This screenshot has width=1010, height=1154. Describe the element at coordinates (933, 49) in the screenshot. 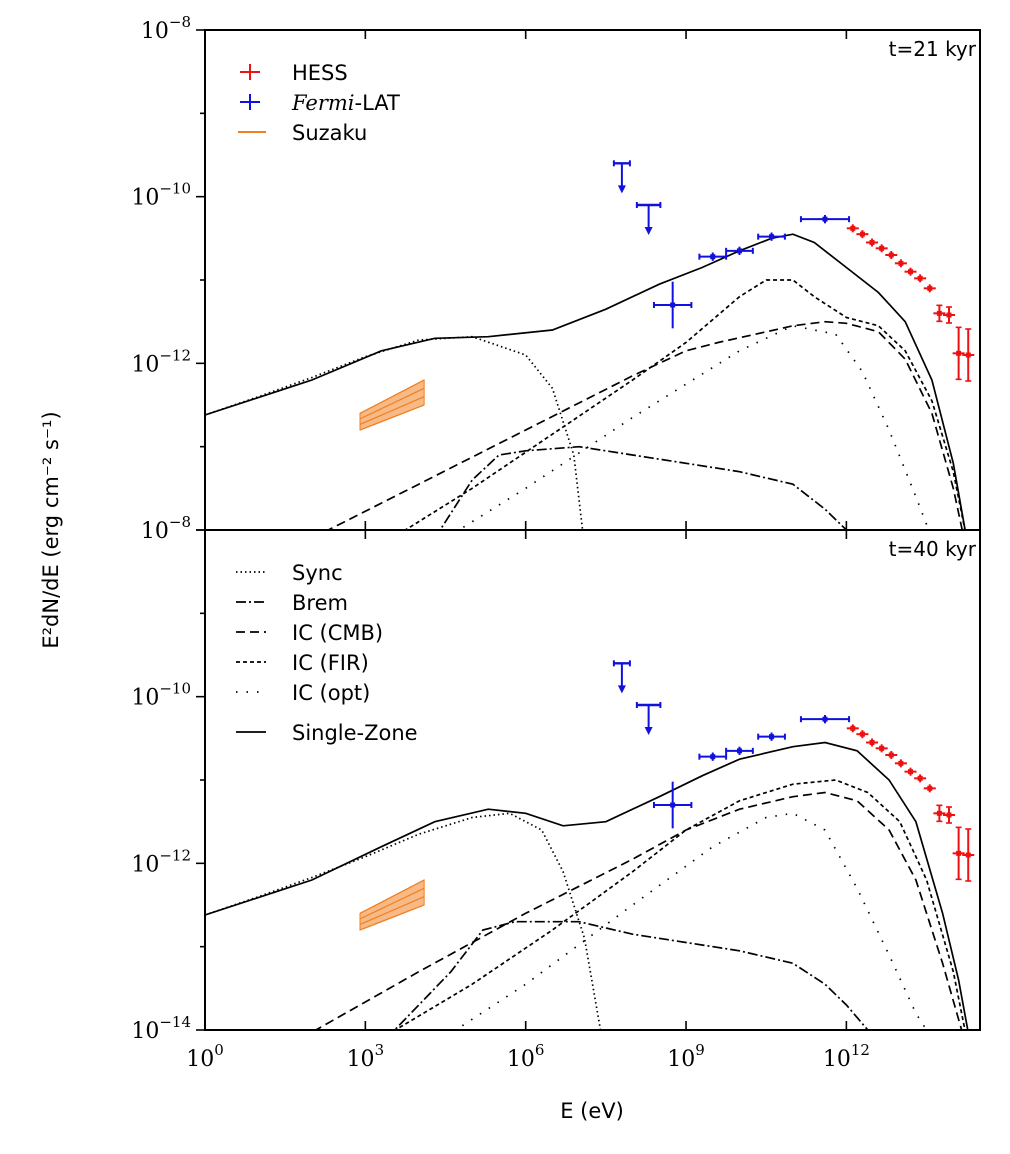

I see `time-label: t=21 kyr` at that location.